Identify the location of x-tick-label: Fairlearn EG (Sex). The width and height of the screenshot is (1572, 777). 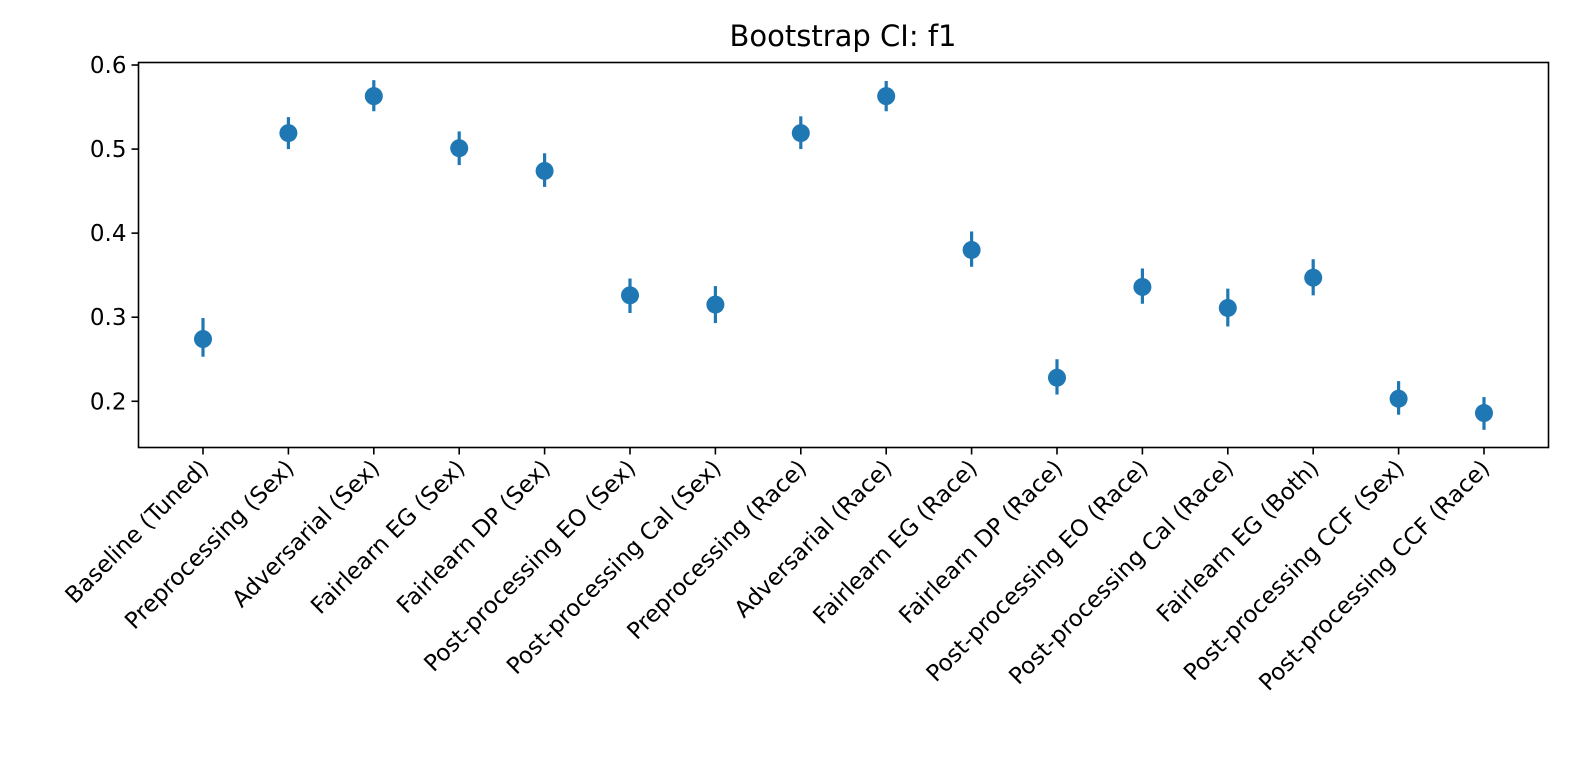
(388, 537).